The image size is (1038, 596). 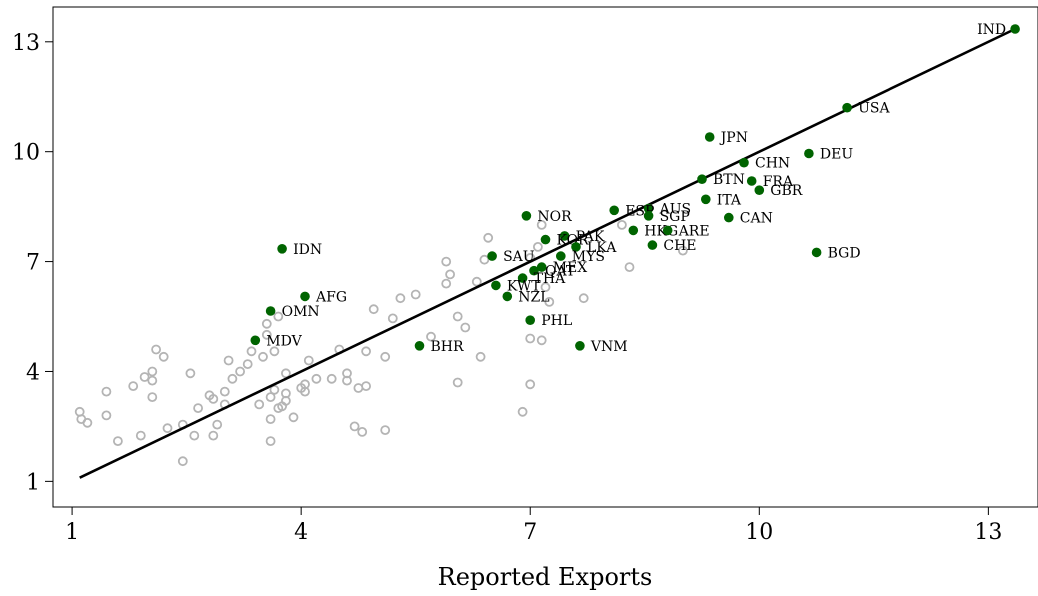 I want to click on y-tick-label: 4, so click(x=33, y=372).